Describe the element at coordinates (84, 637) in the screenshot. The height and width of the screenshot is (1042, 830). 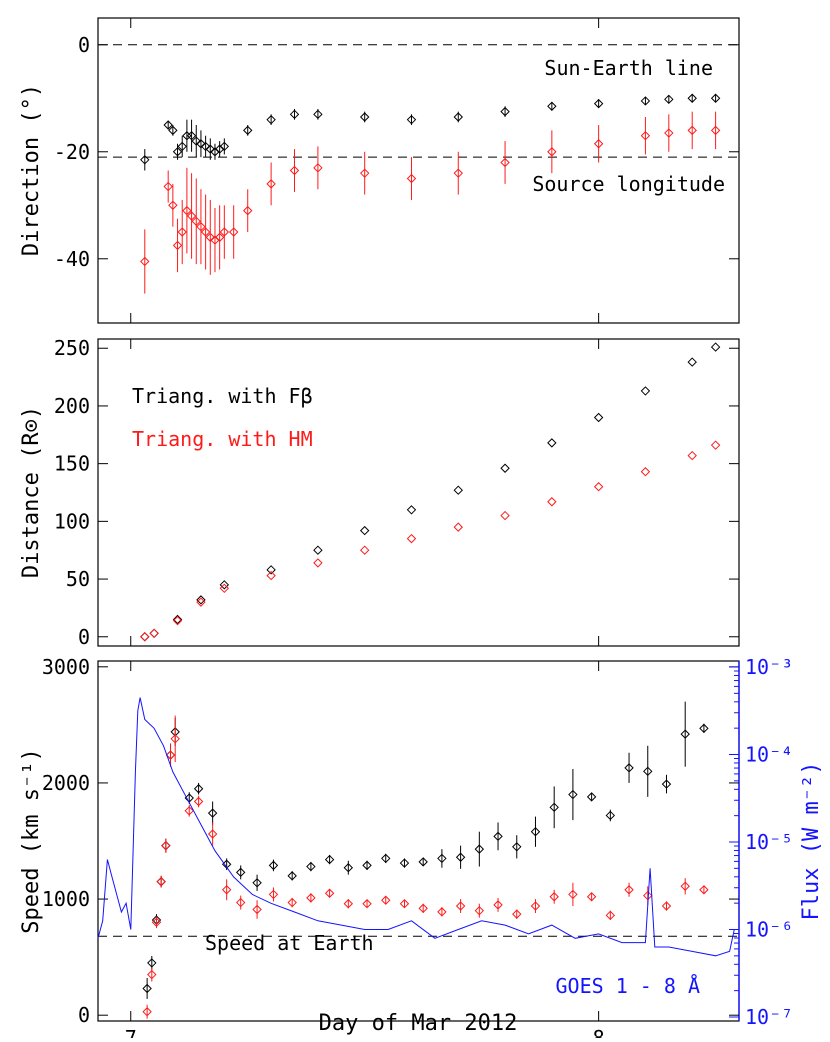
I see `ytick-label: 0` at that location.